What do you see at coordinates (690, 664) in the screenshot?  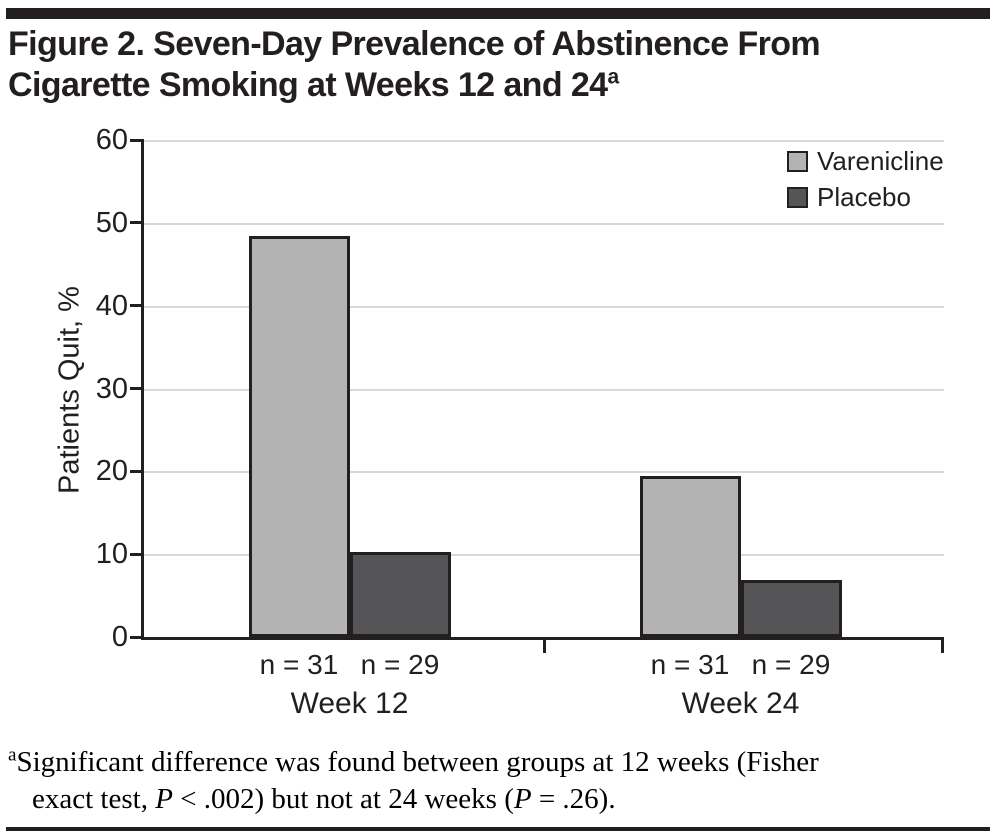 I see `n-label-varenicline-week-24: n = 31` at bounding box center [690, 664].